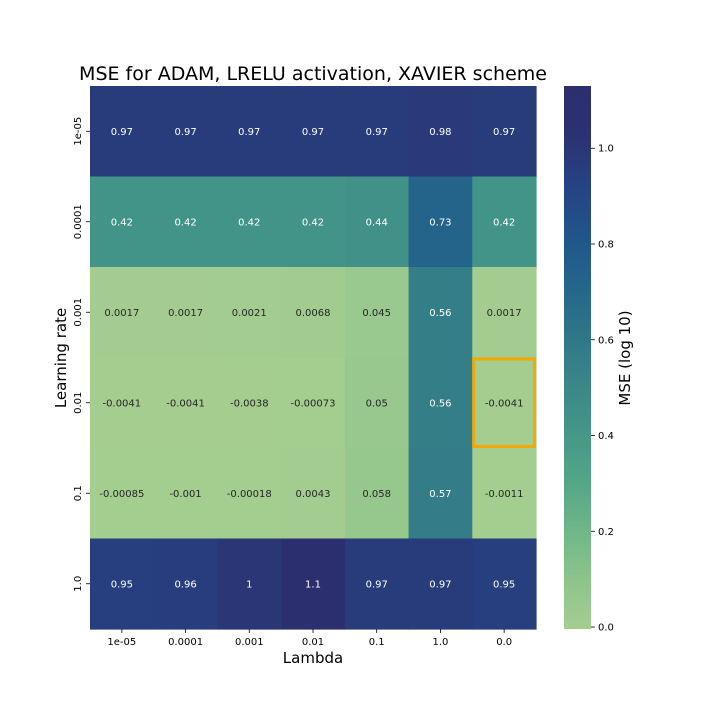  I want to click on x-tick-label: 1.0, so click(440, 642).